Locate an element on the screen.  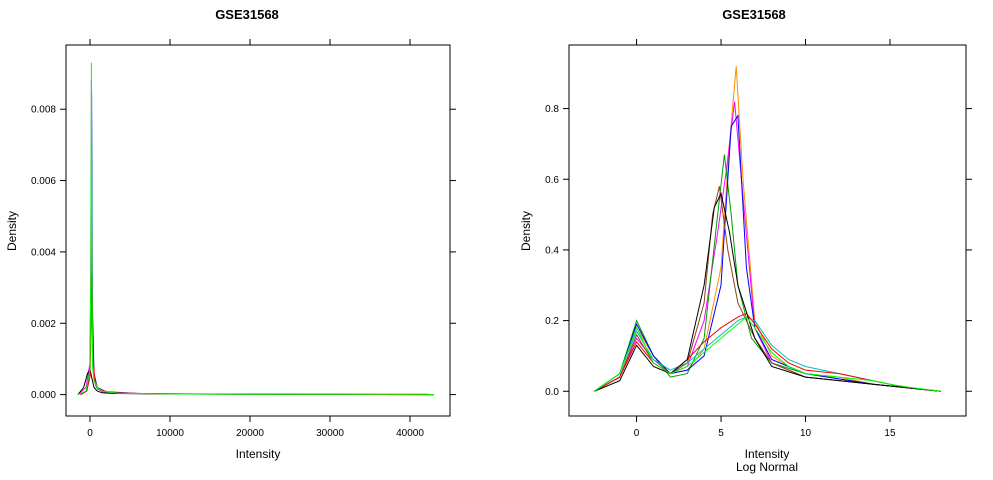
y-tick-label: 0.4 is located at coordinates (552, 250).